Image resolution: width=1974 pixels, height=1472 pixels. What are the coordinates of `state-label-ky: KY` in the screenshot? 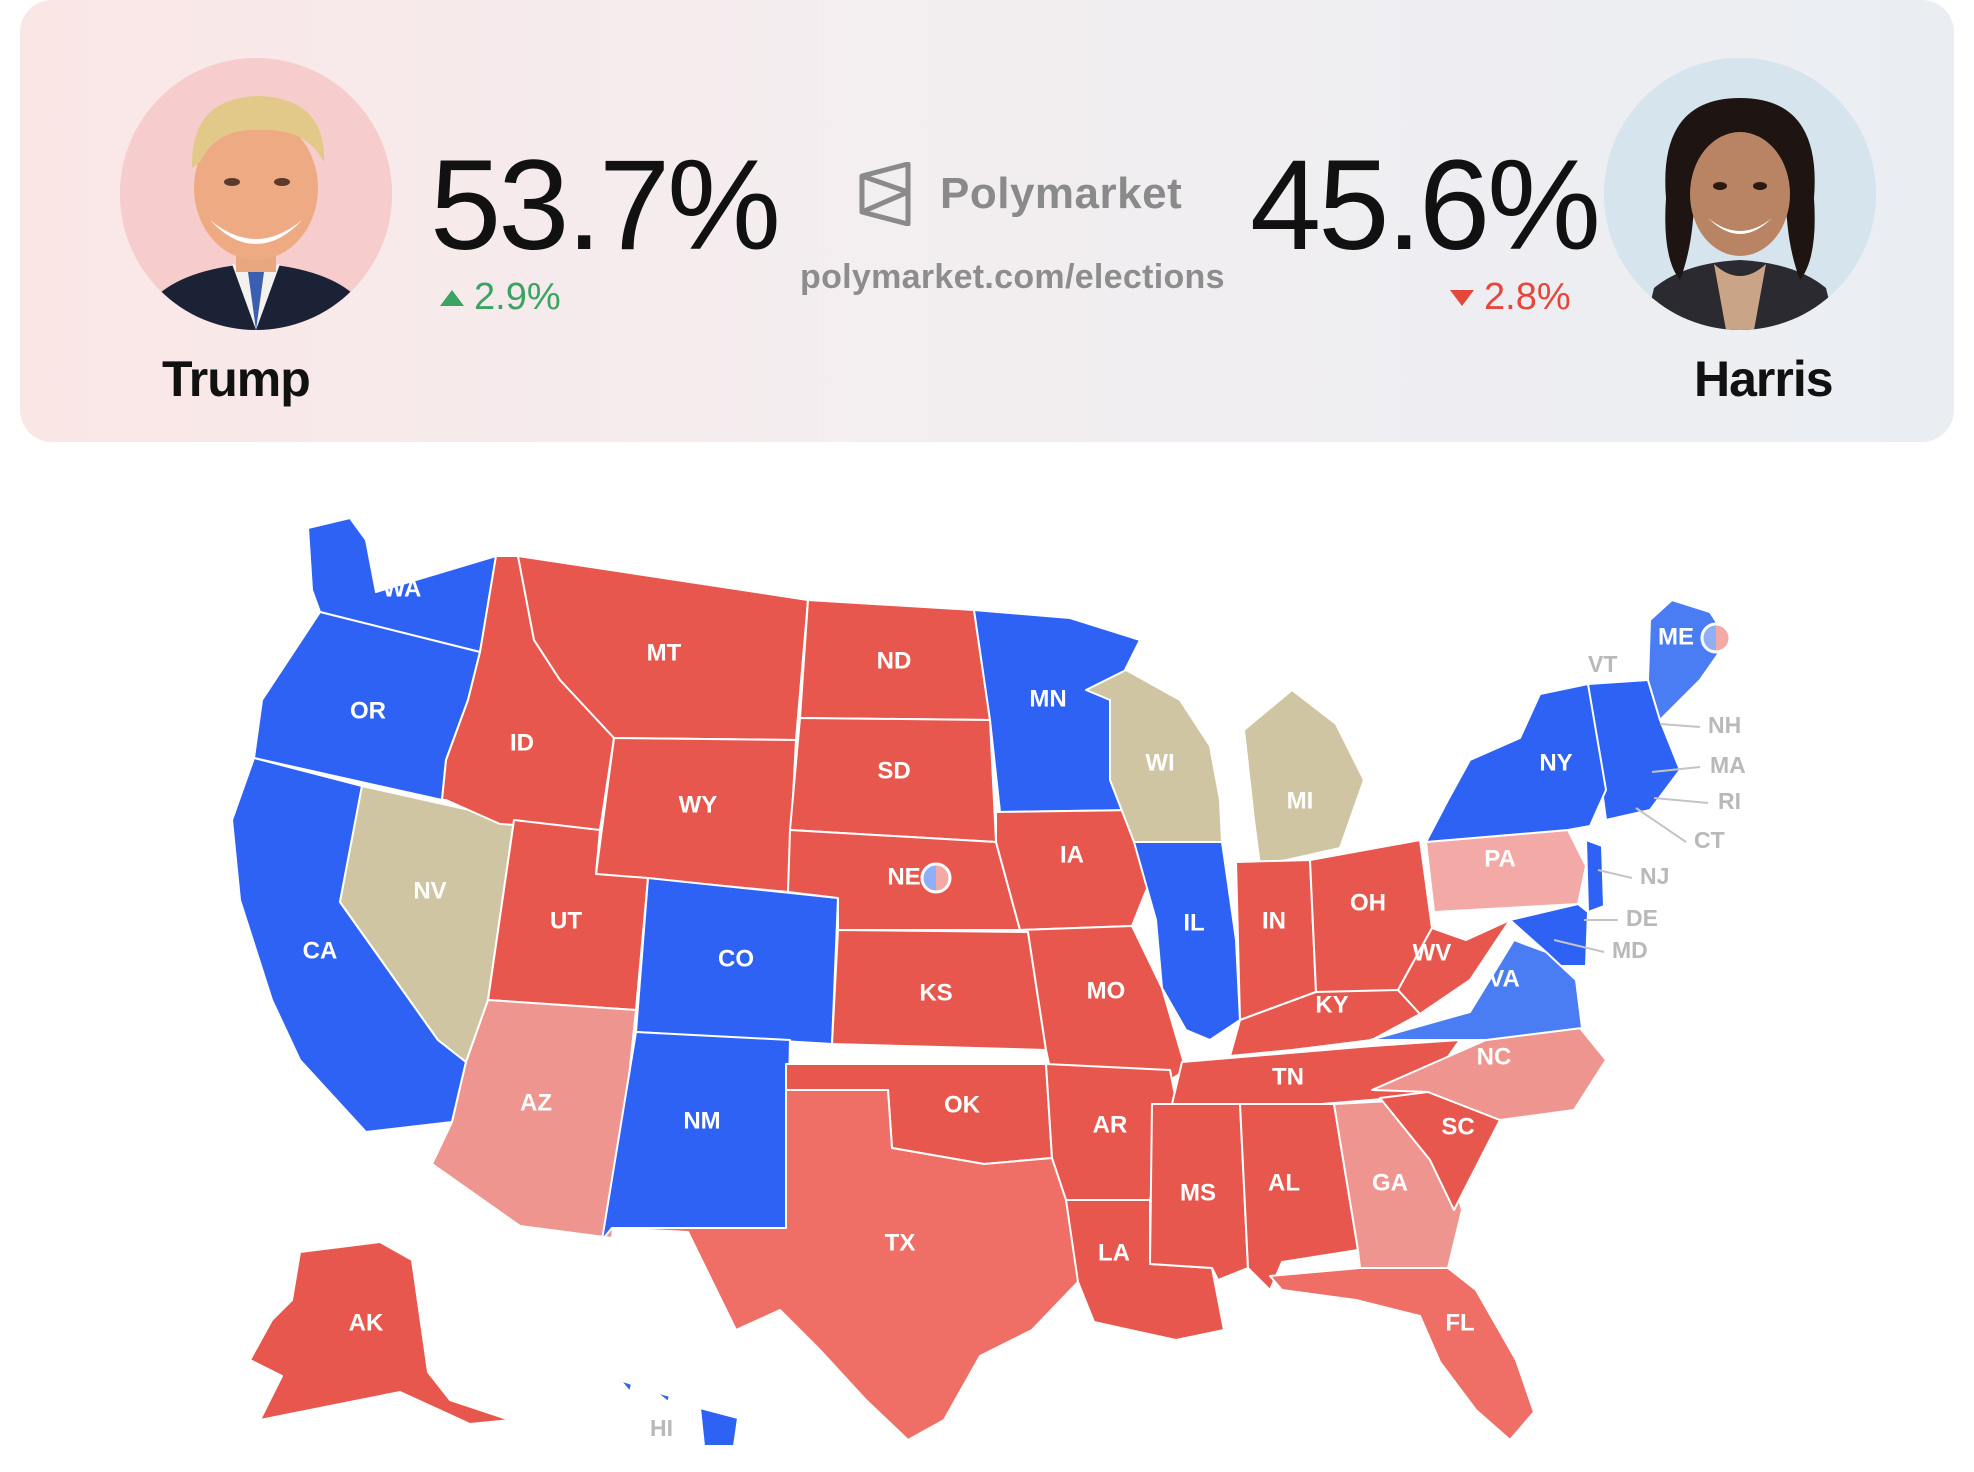 It's located at (1331, 1004).